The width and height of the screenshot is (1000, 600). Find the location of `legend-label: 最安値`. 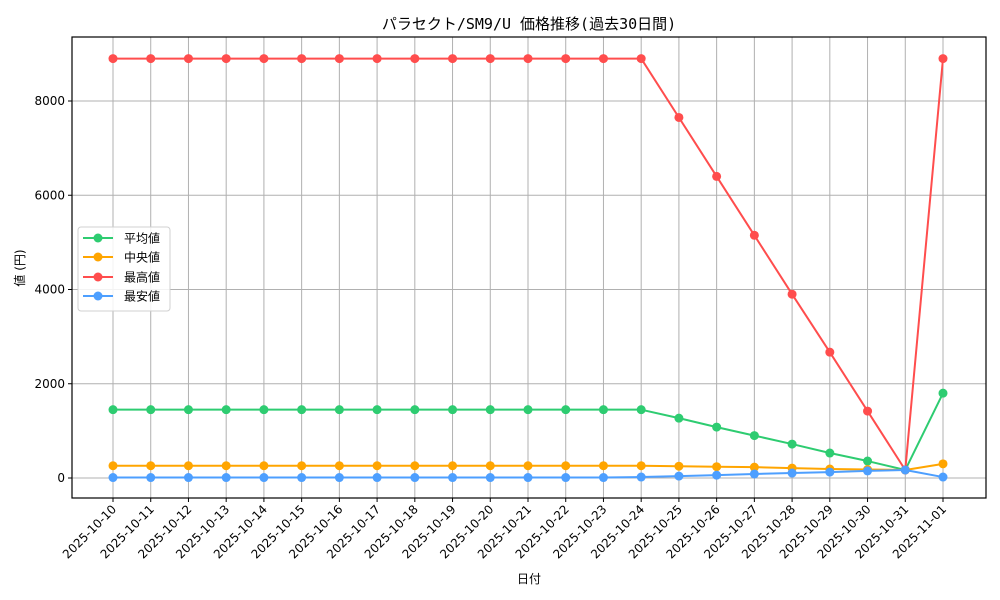

legend-label: 最安値 is located at coordinates (142, 296).